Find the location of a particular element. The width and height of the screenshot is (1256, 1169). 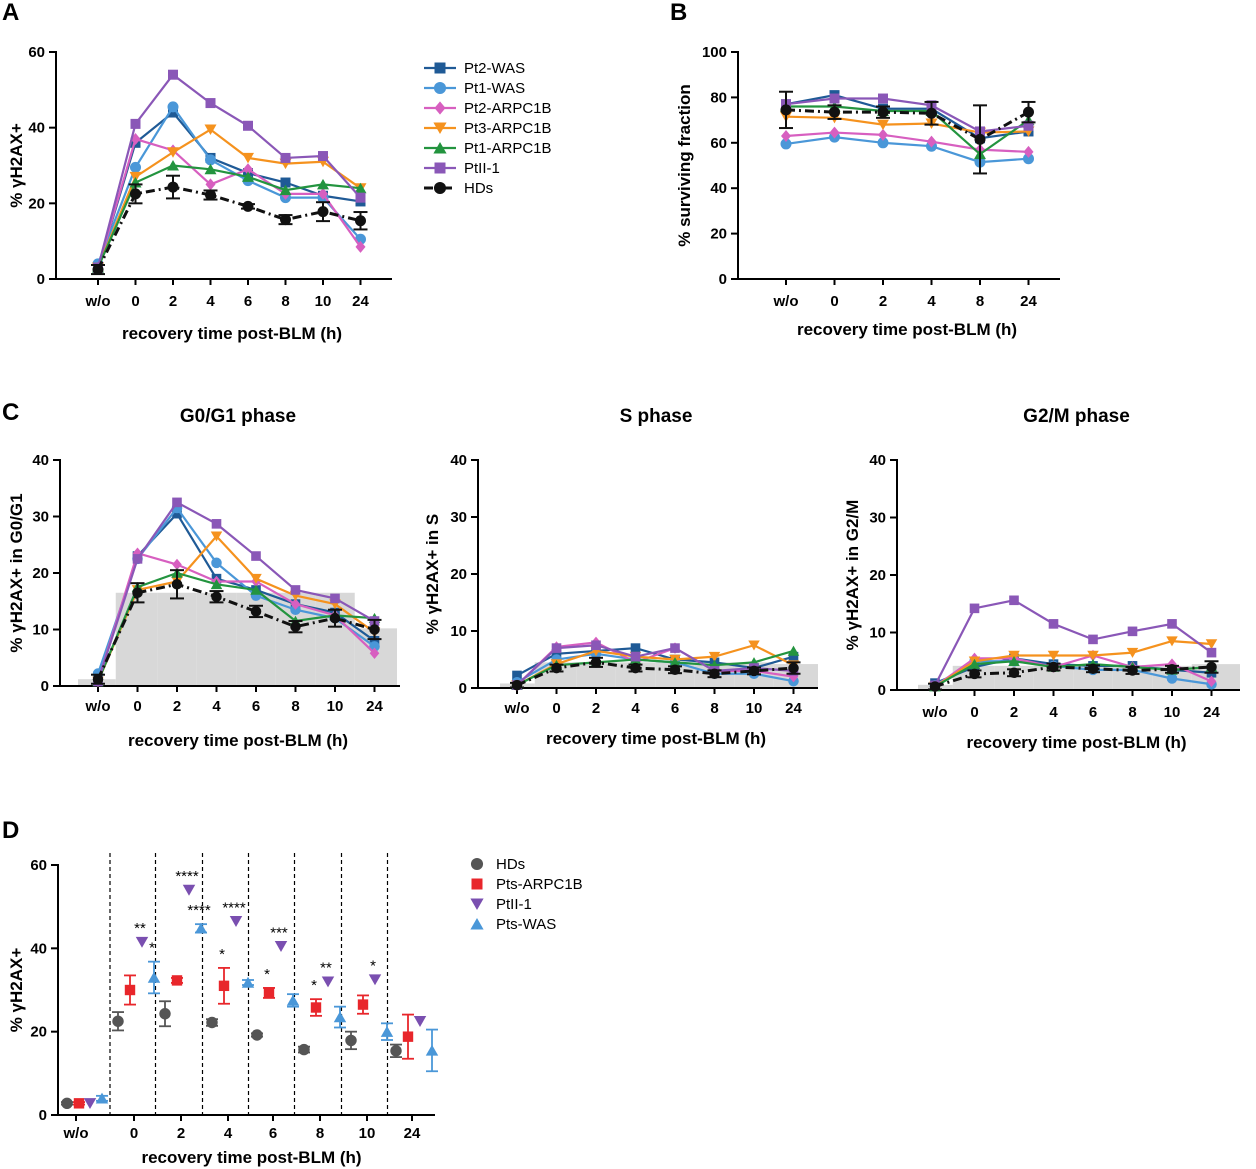

legend-marker-Pt1-ARPC1B is located at coordinates (440, 147).